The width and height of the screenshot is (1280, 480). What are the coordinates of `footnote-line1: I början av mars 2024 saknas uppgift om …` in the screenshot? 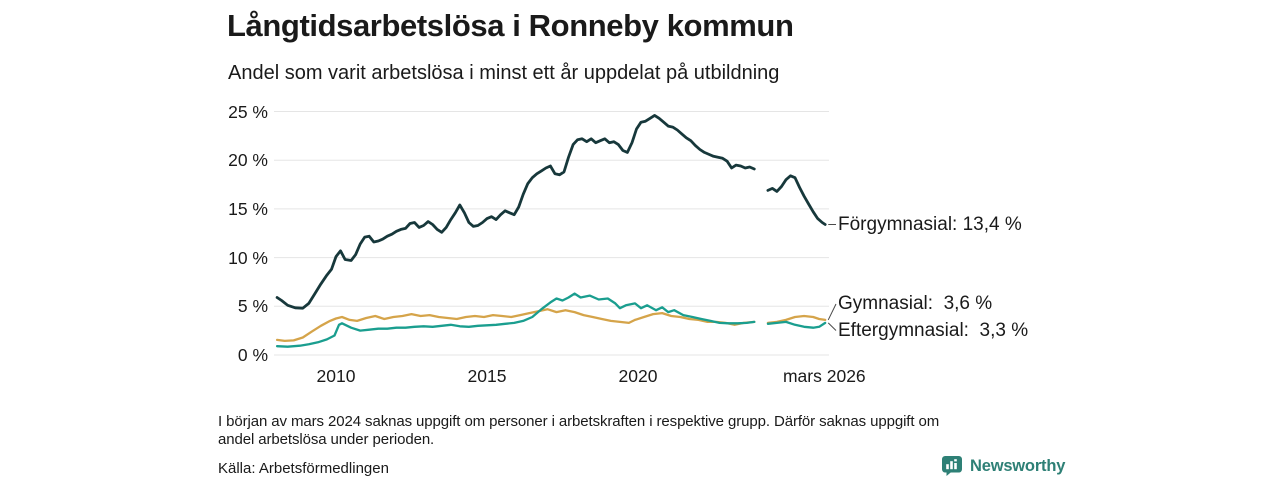 It's located at (579, 421).